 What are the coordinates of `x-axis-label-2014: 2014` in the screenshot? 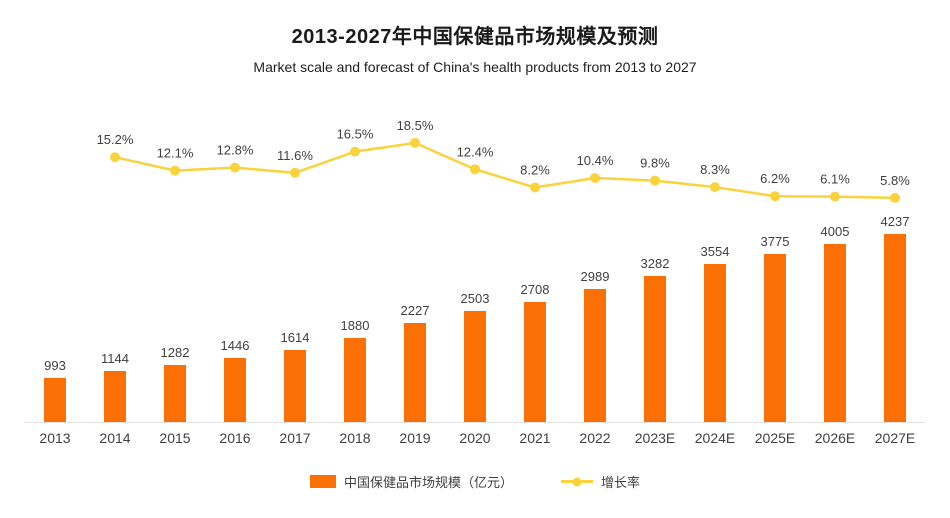 It's located at (115, 438).